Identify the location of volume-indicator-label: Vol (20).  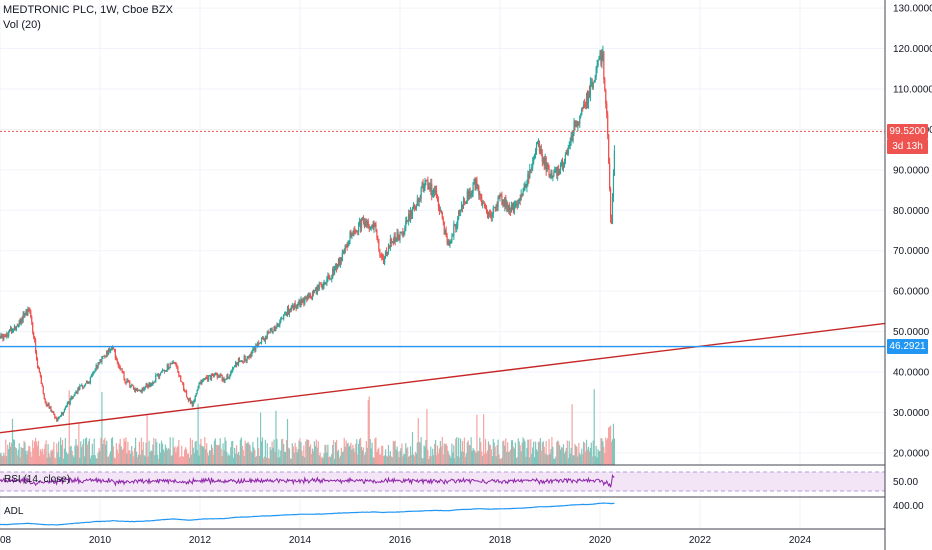
(22, 25).